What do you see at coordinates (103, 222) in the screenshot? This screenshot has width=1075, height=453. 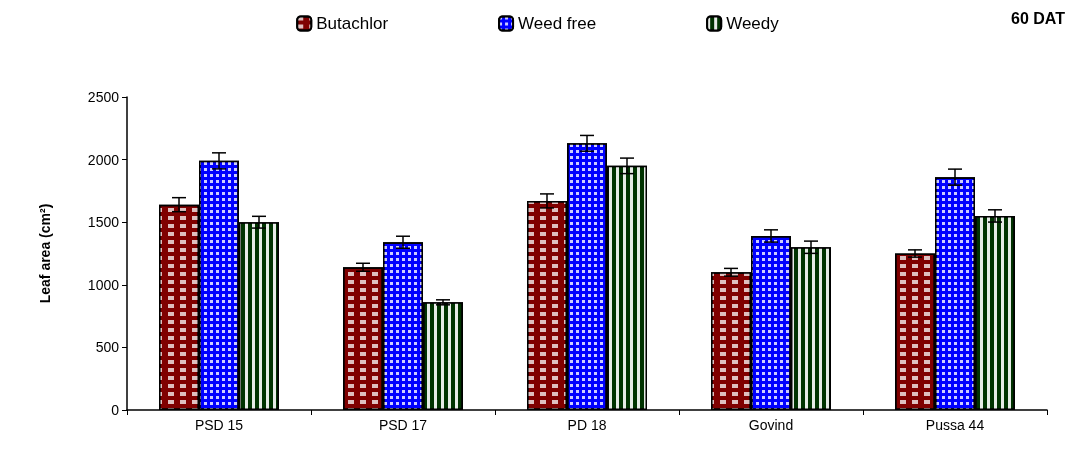 I see `y-tick-label: 1500` at bounding box center [103, 222].